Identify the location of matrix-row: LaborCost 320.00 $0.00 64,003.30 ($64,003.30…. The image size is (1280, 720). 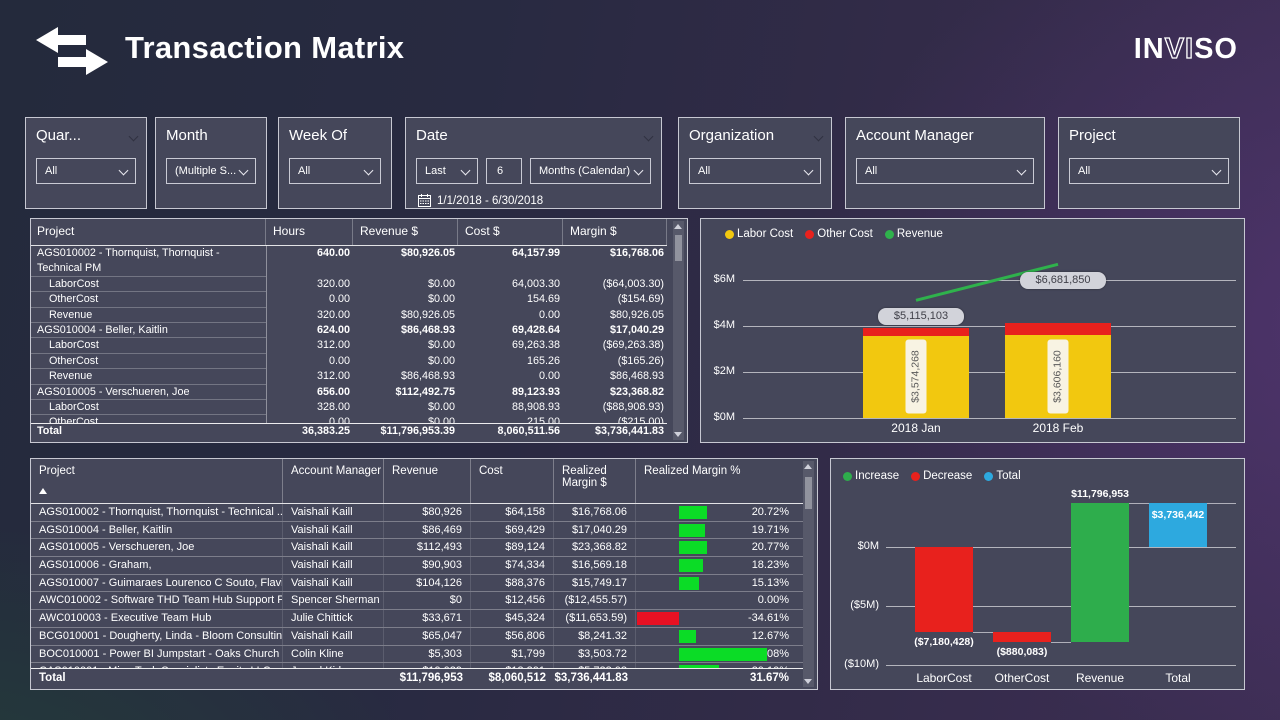
(349, 285).